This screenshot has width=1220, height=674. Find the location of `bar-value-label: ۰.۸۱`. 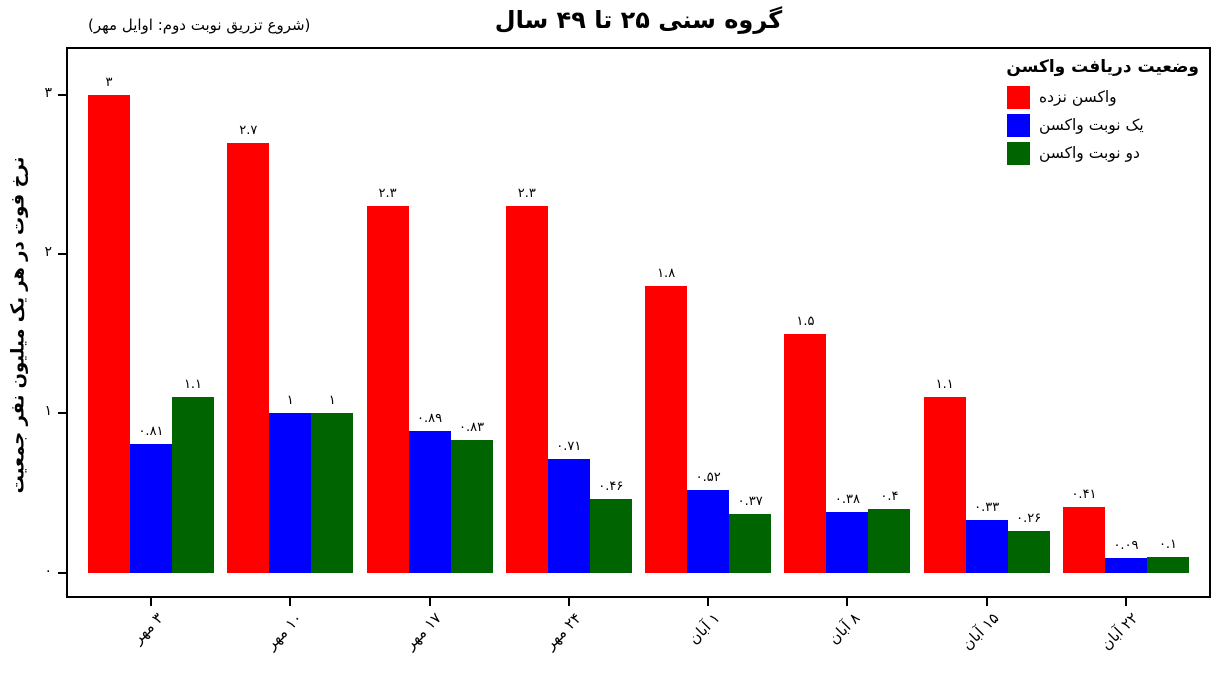

bar-value-label: ۰.۸۱ is located at coordinates (151, 431).